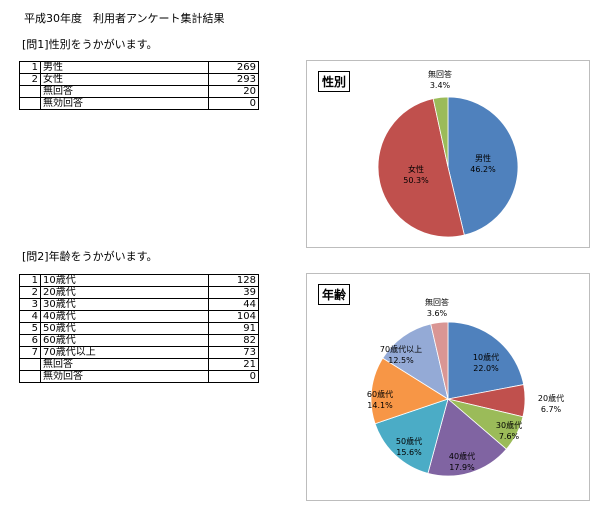  Describe the element at coordinates (401, 360) in the screenshot. I see `slice-percent: 12.5%` at that location.